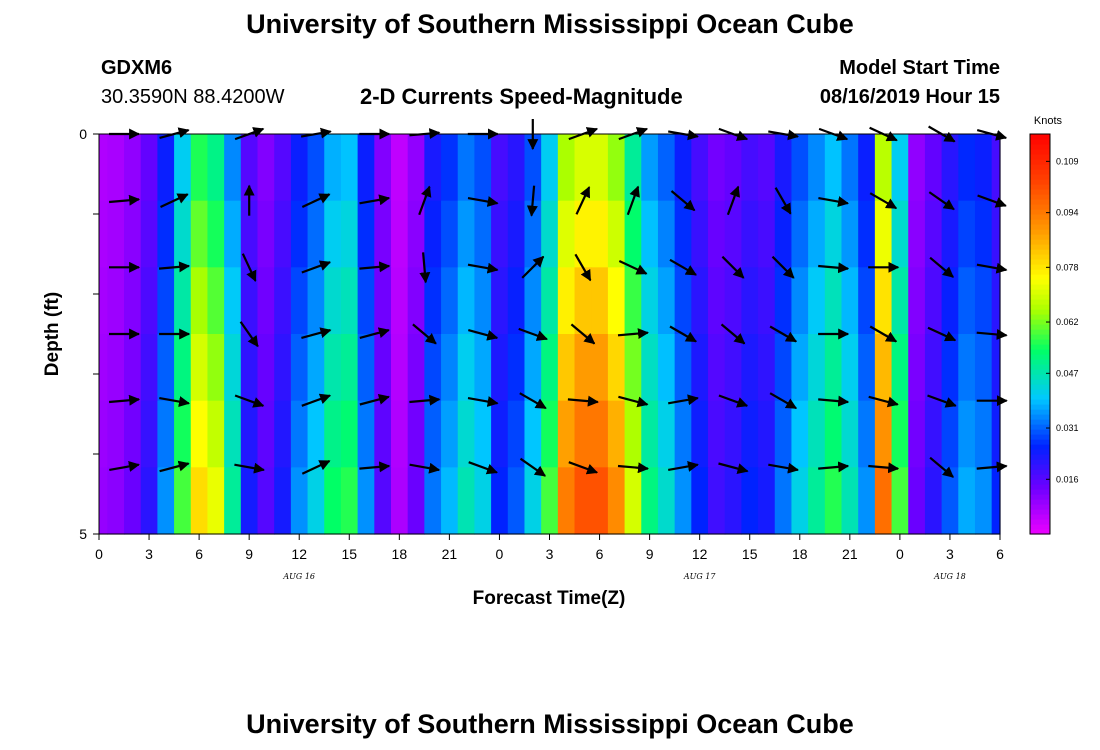 Image resolution: width=1100 pixels, height=750 pixels. I want to click on x-tick-label: 6, so click(1000, 554).